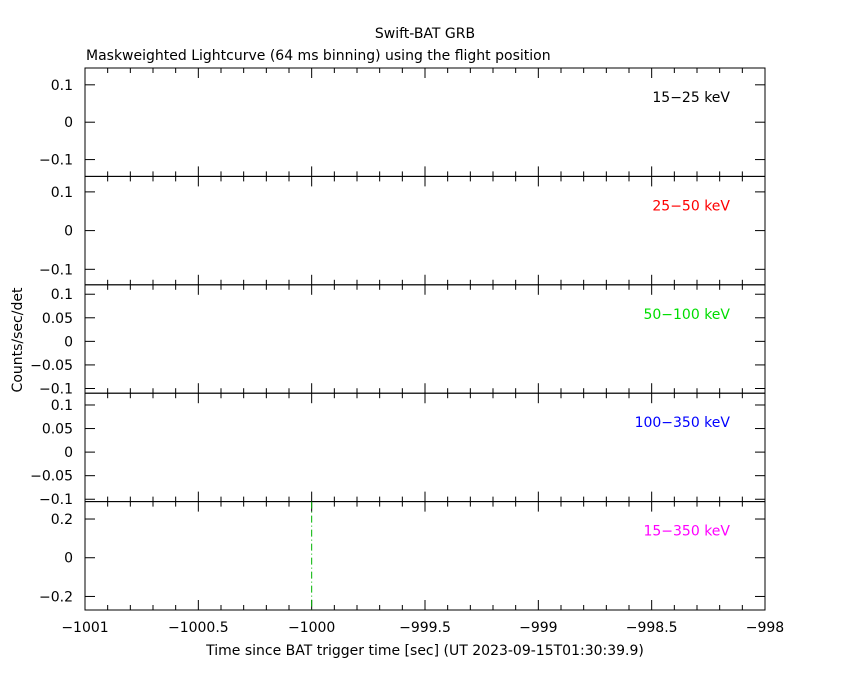 This screenshot has height=685, width=850. What do you see at coordinates (686, 315) in the screenshot?
I see `band-label: 50−100 keV` at bounding box center [686, 315].